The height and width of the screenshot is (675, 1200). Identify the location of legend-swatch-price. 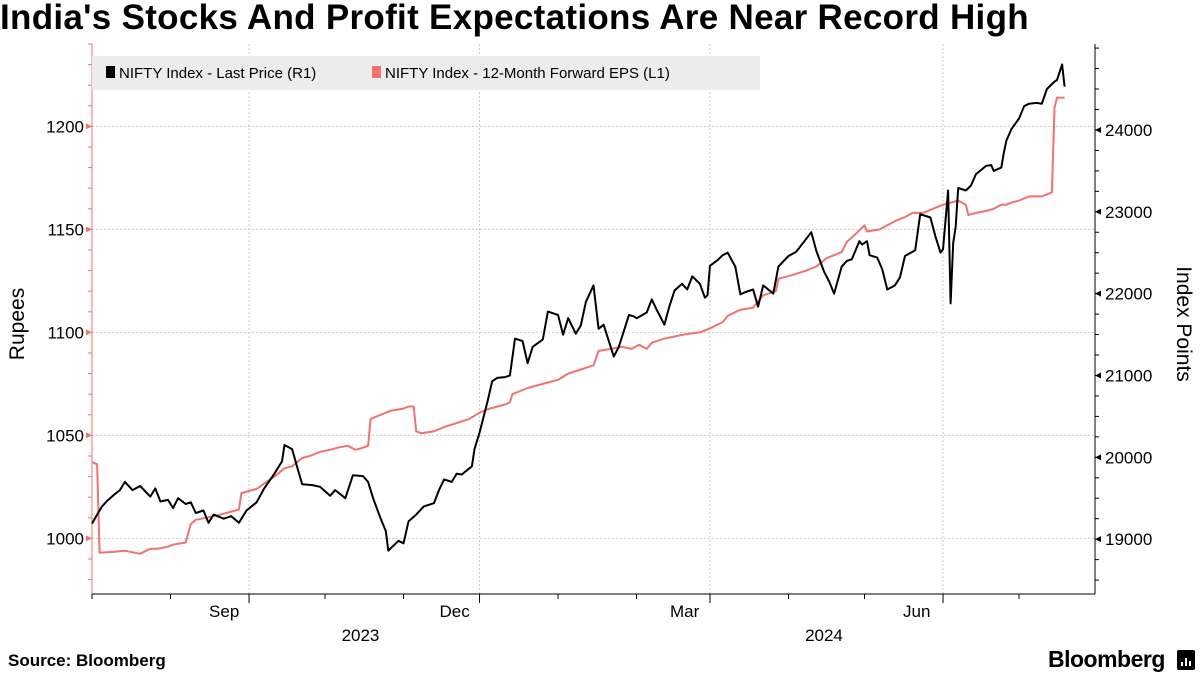
(110, 72).